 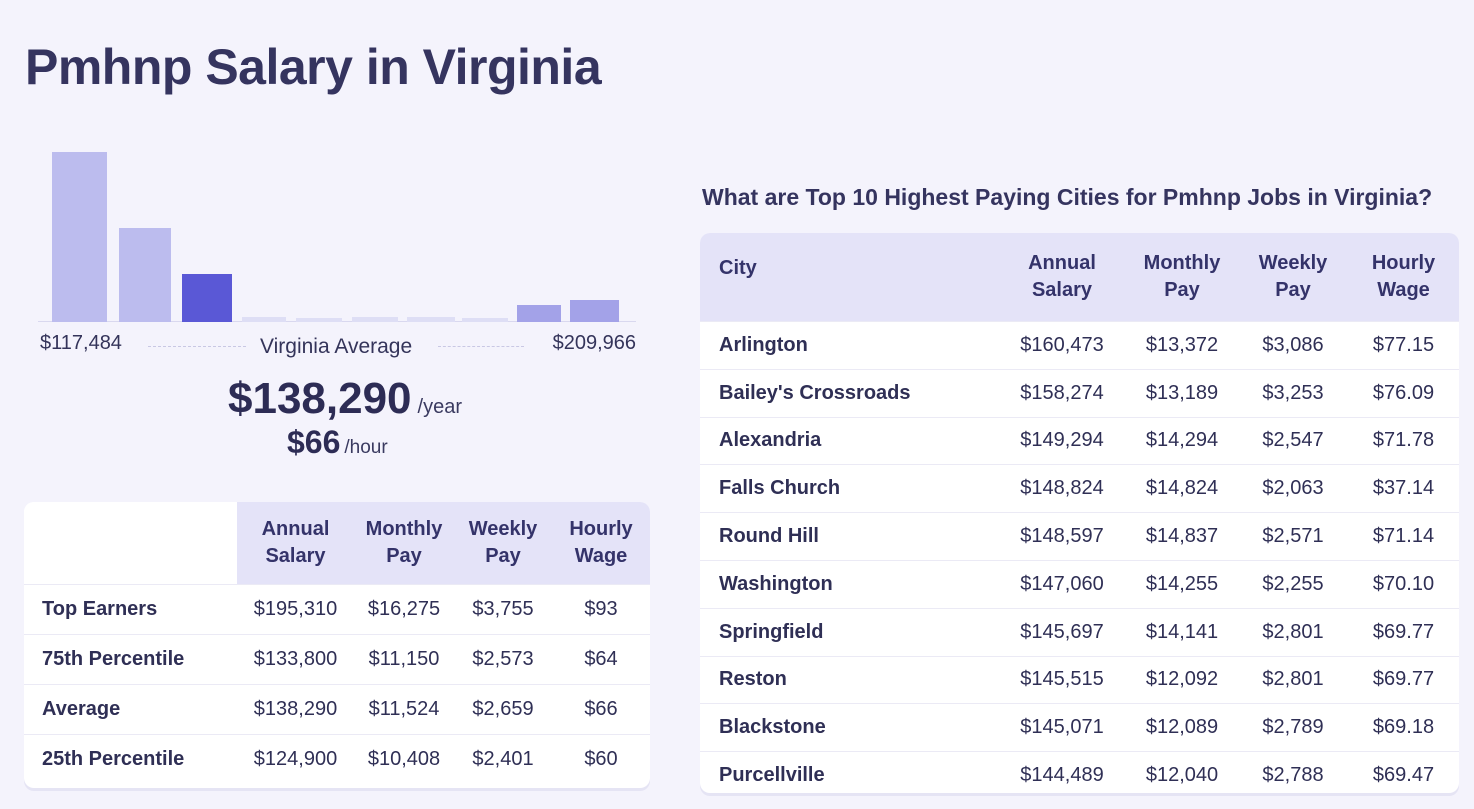 What do you see at coordinates (849, 584) in the screenshot?
I see `city-name-cell: Washington` at bounding box center [849, 584].